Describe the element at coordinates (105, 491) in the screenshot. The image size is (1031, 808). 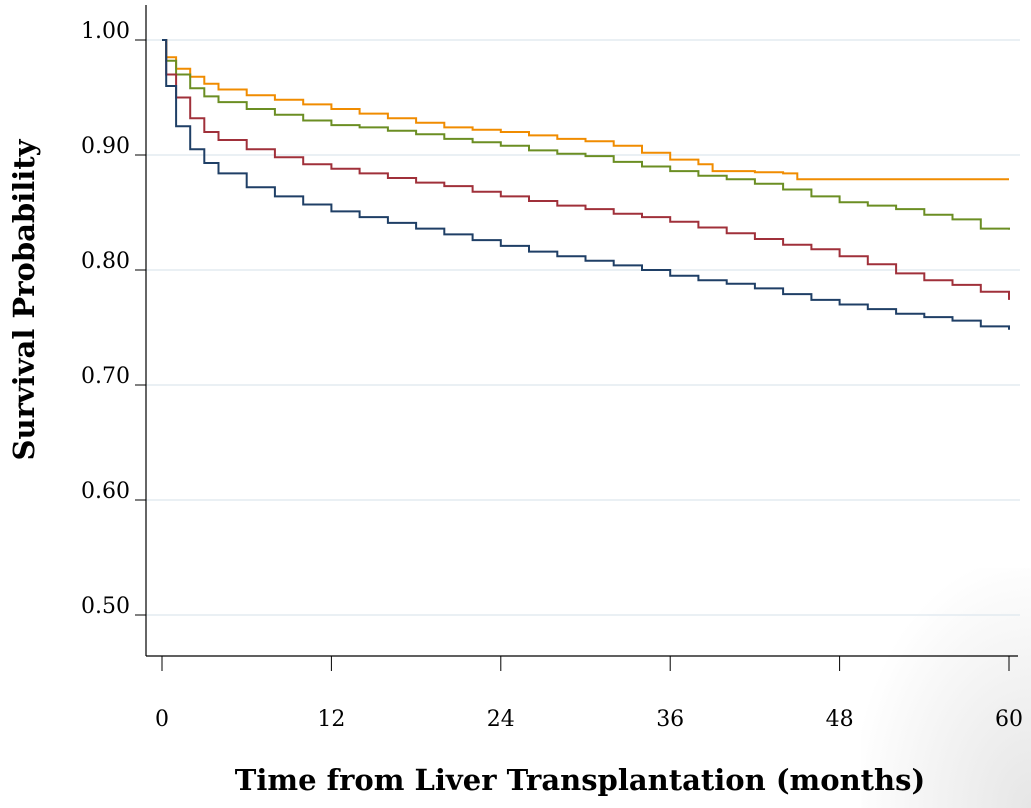
I see `y-tick-label: 0.60` at that location.